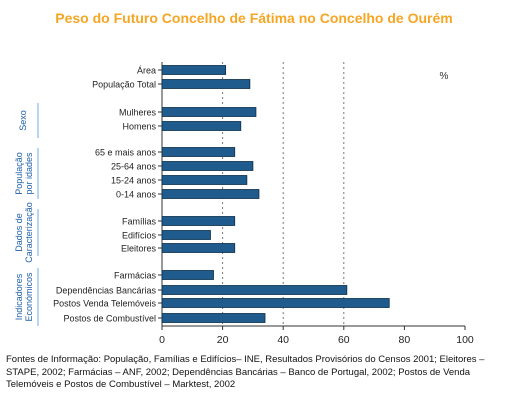 The height and width of the screenshot is (418, 508). Describe the element at coordinates (444, 76) in the screenshot. I see `unit-label: %` at that location.